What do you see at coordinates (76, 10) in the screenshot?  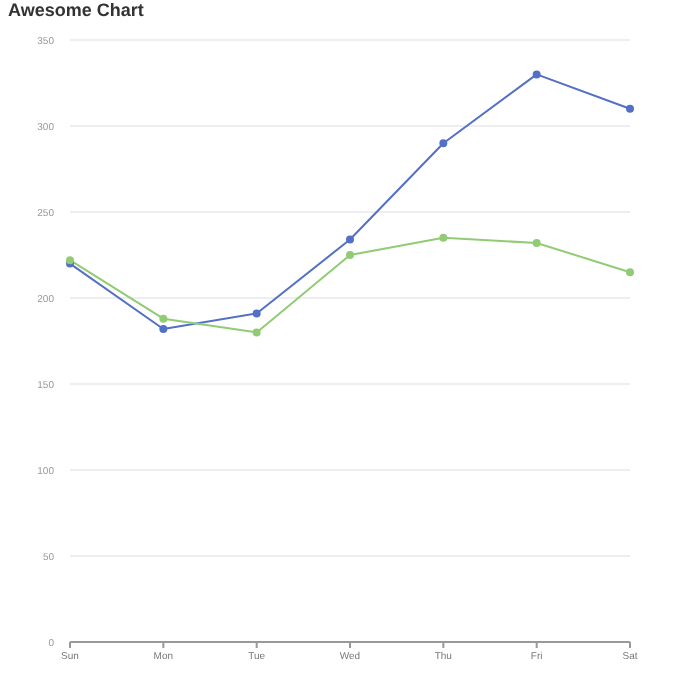 I see `chart-title: Awesome Chart` at bounding box center [76, 10].